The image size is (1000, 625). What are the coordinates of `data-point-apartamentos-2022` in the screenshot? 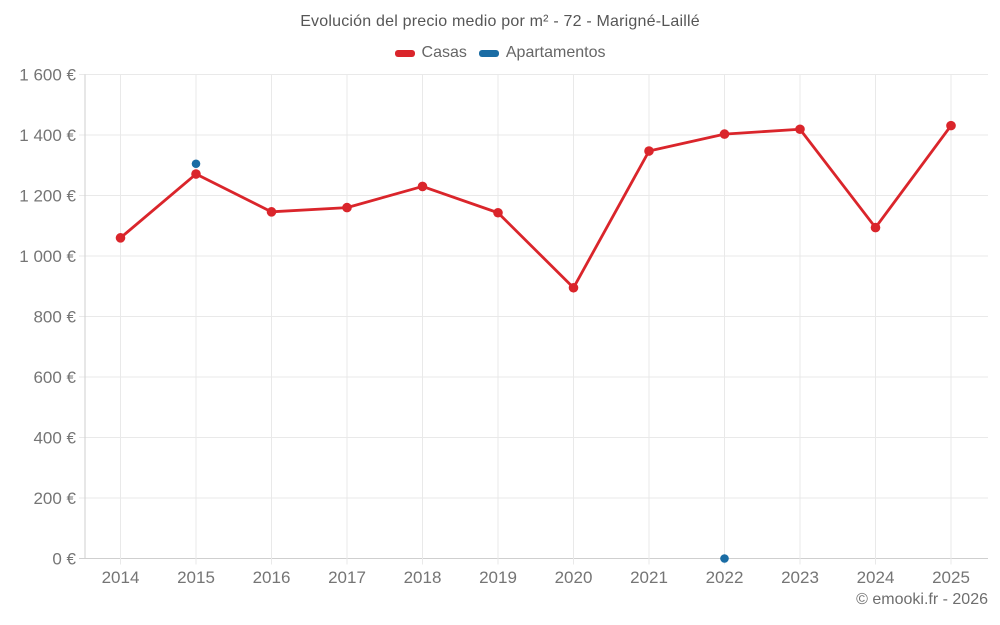 It's located at (724, 558).